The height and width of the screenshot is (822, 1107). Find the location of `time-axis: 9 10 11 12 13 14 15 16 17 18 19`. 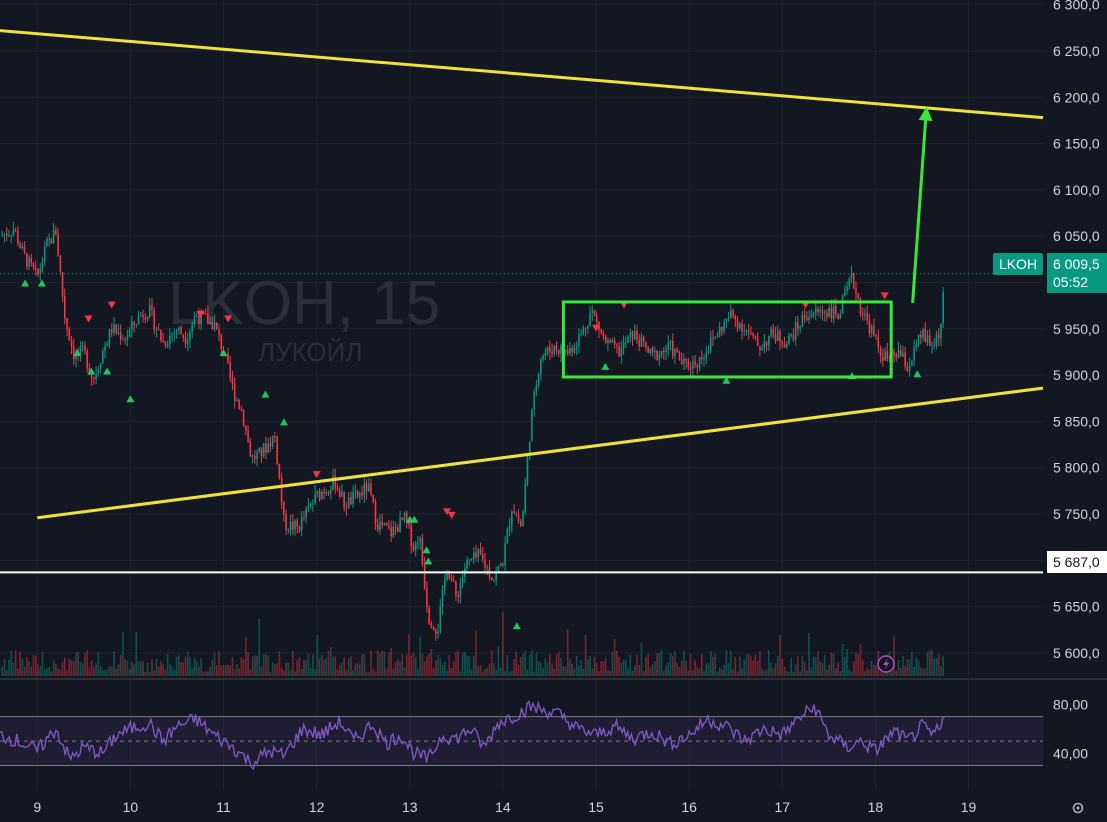

time-axis: 9 10 11 12 13 14 15 16 17 18 19 is located at coordinates (504, 807).